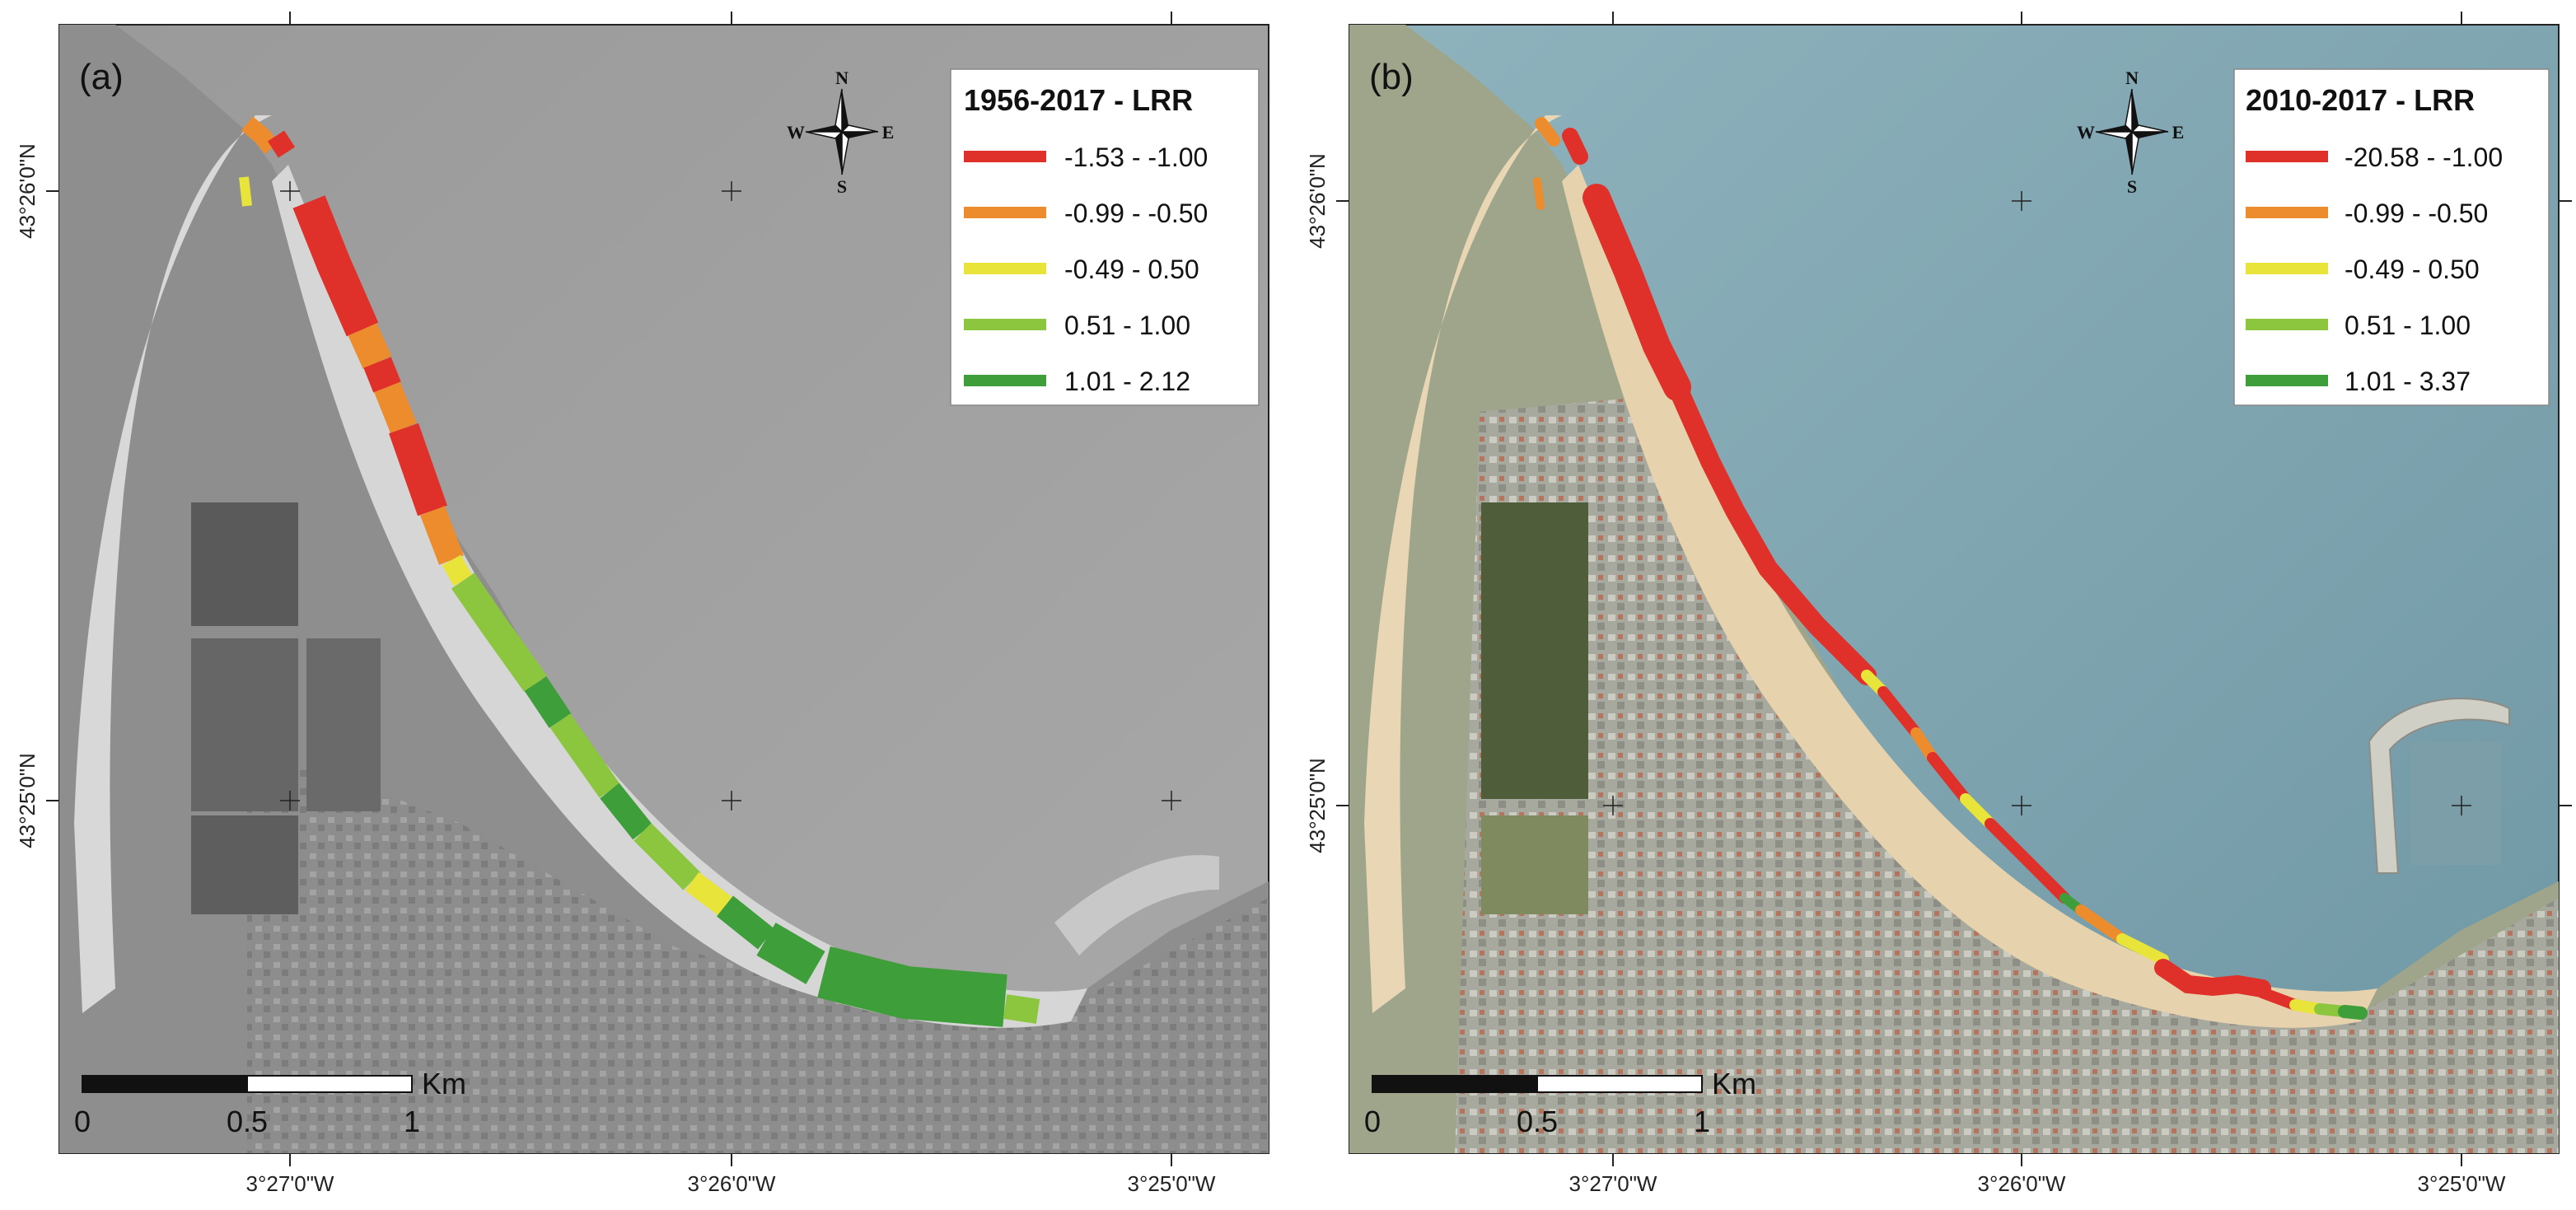 The width and height of the screenshot is (2576, 1210). I want to click on legend-item-b-0: -20.58 - -1.00, so click(2424, 157).